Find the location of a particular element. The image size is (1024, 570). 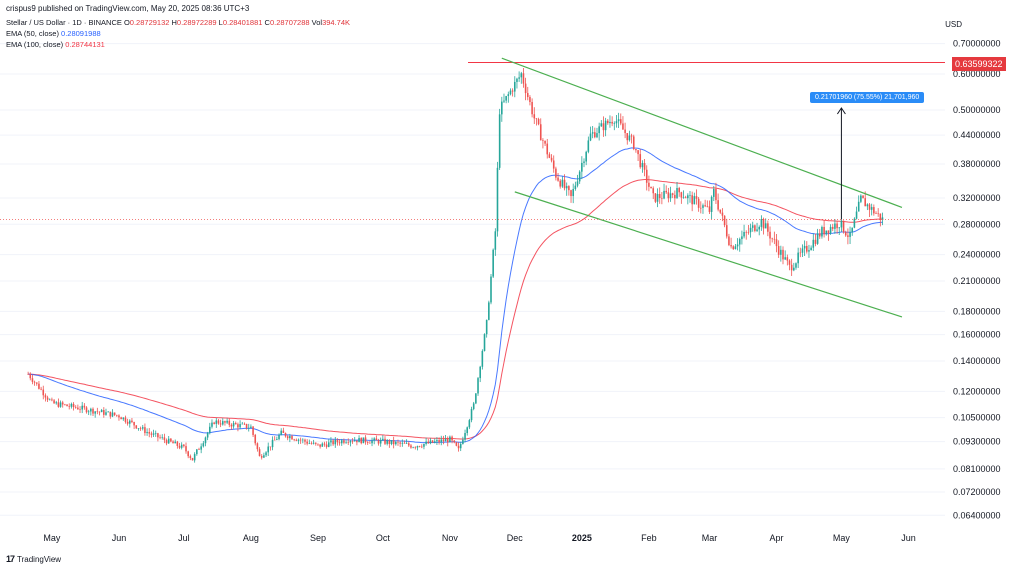

x-tick-label: Apr is located at coordinates (777, 538).